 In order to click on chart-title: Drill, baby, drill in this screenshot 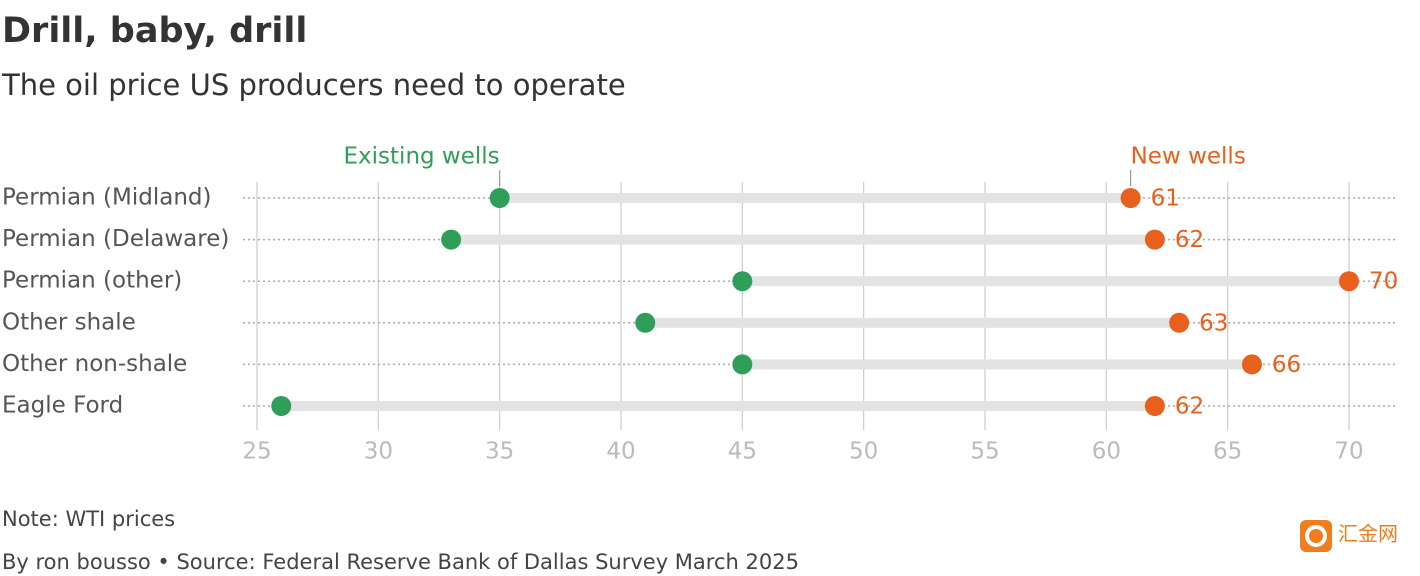, I will do `click(154, 31)`.